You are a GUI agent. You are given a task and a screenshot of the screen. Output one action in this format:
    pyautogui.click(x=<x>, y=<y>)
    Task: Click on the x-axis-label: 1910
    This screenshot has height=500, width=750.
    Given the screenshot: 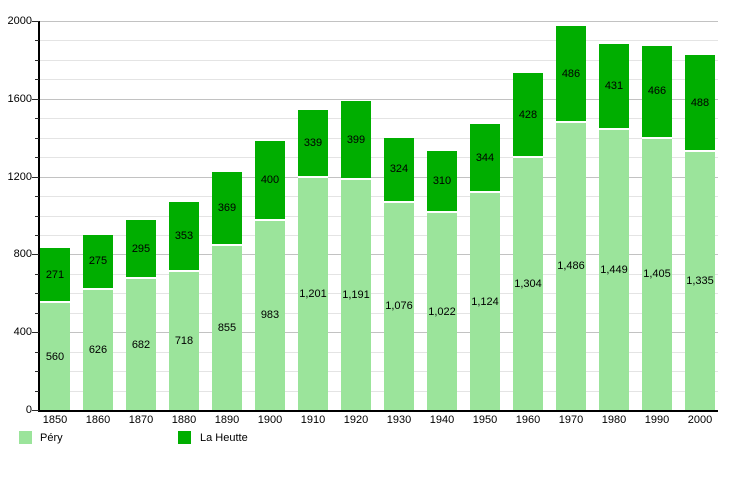 What is the action you would take?
    pyautogui.click(x=313, y=420)
    